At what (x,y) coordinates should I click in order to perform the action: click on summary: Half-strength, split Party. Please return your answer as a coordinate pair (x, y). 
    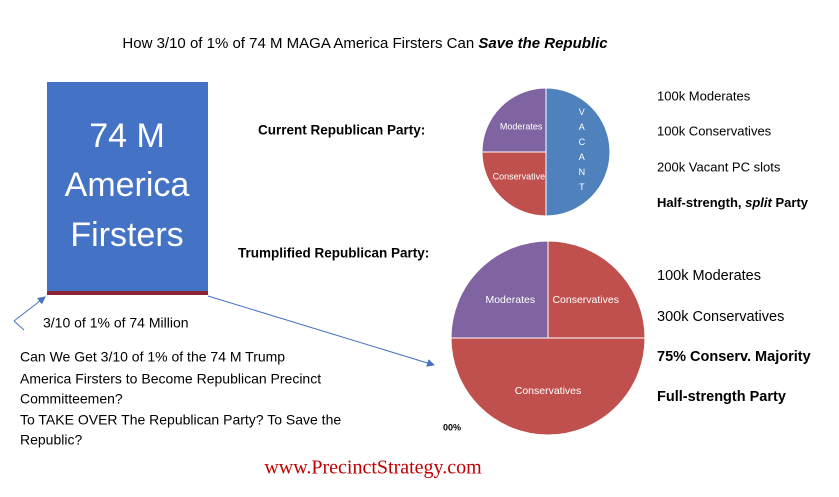
    Looking at the image, I should click on (733, 202).